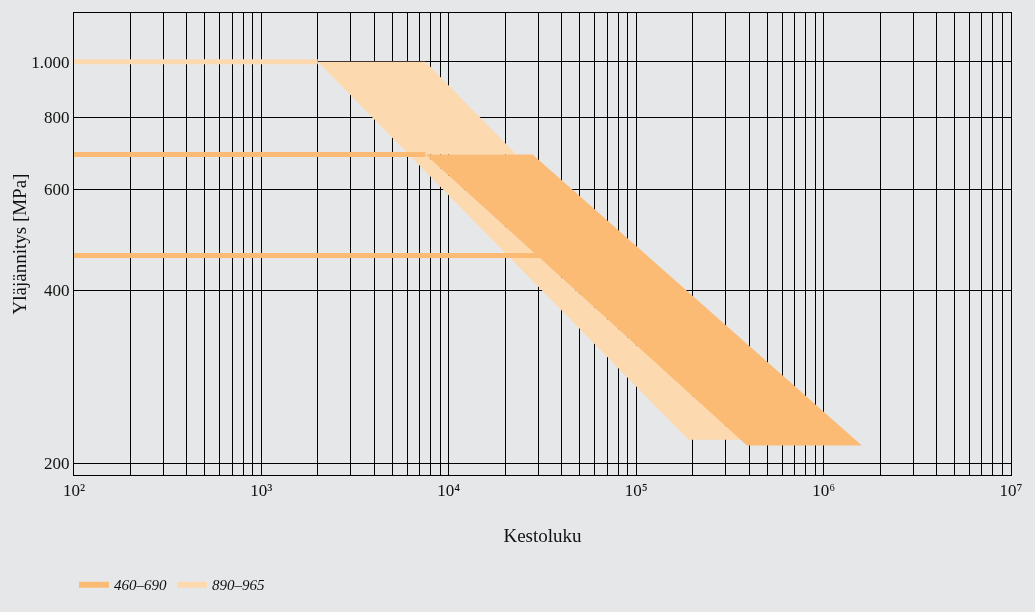 This screenshot has height=612, width=1035. What do you see at coordinates (636, 491) in the screenshot?
I see `x-tick-label: 10⁵` at bounding box center [636, 491].